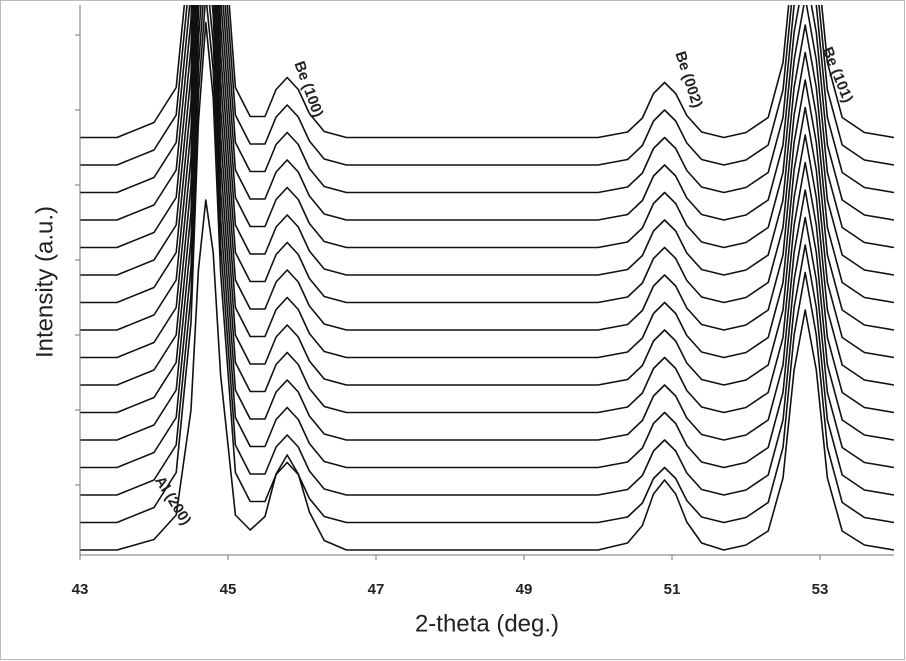  What do you see at coordinates (376, 589) in the screenshot?
I see `x-tick-label: 47` at bounding box center [376, 589].